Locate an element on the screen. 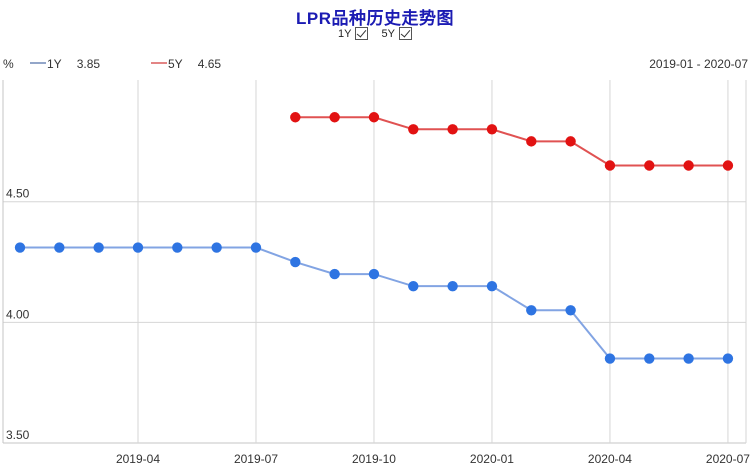  page-title: LPR品种历史走势图 is located at coordinates (375, 18).